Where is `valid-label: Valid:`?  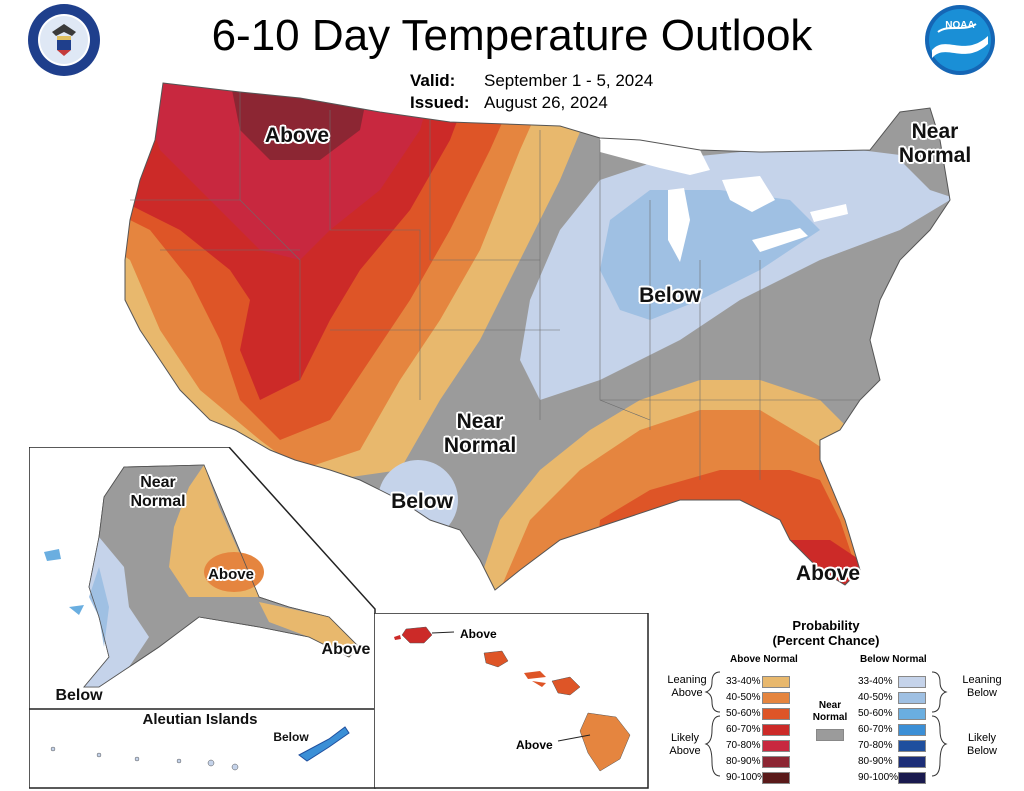
valid-label: Valid: is located at coordinates (433, 80).